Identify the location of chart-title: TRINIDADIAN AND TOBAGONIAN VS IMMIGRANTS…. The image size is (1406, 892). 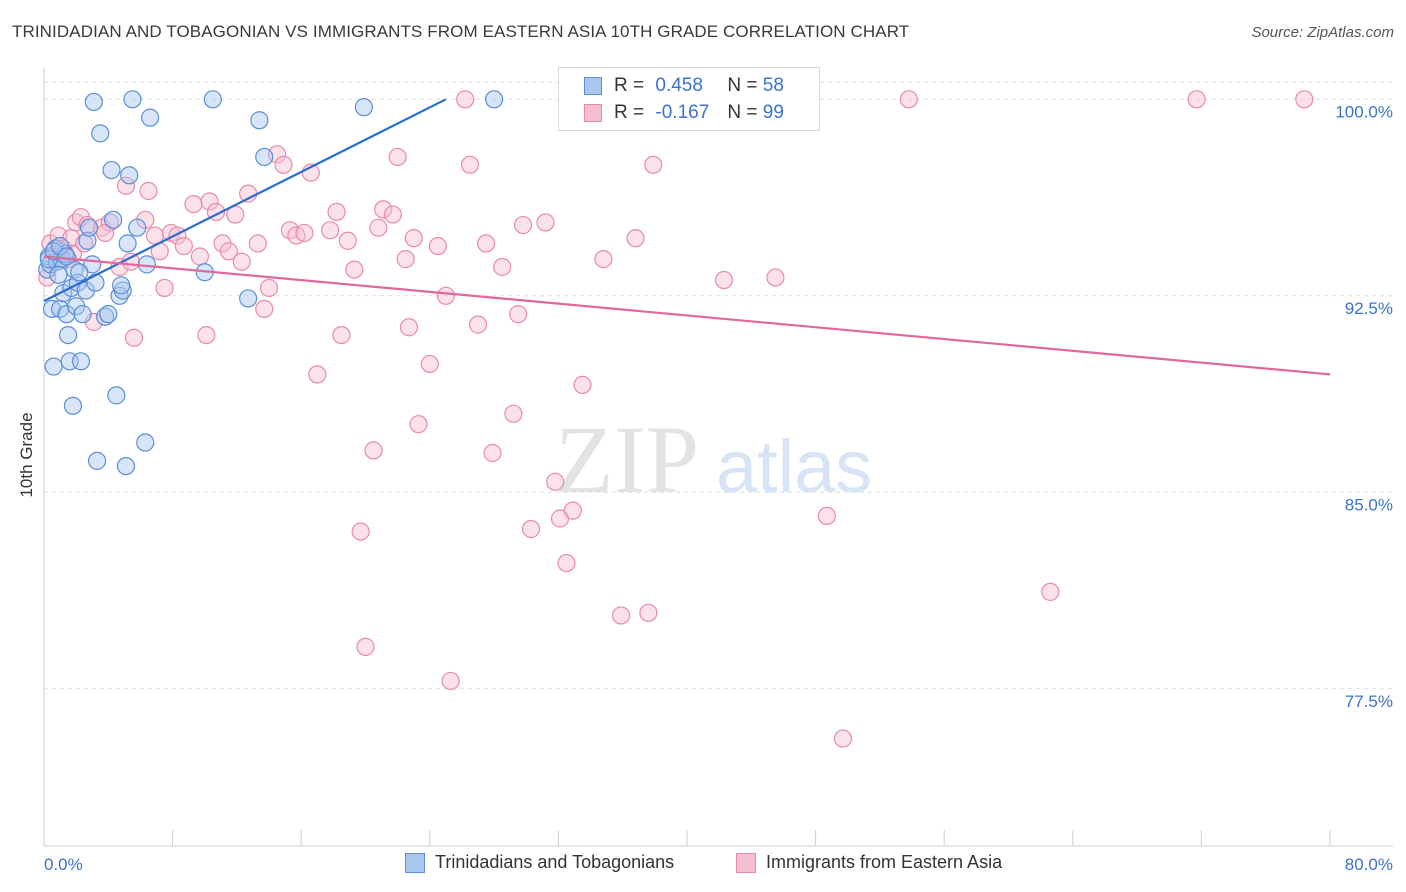
(461, 31).